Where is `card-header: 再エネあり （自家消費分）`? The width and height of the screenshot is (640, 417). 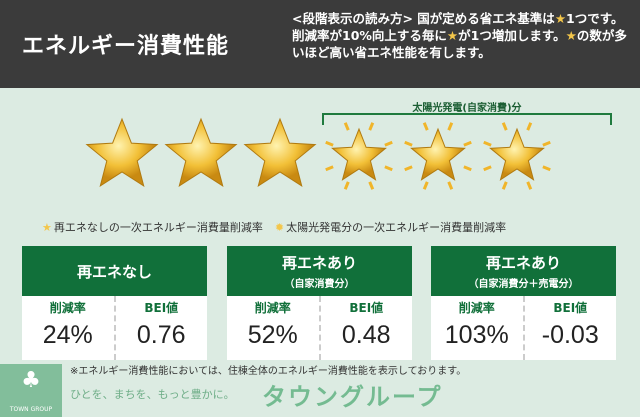 card-header: 再エネあり （自家消費分） is located at coordinates (319, 271).